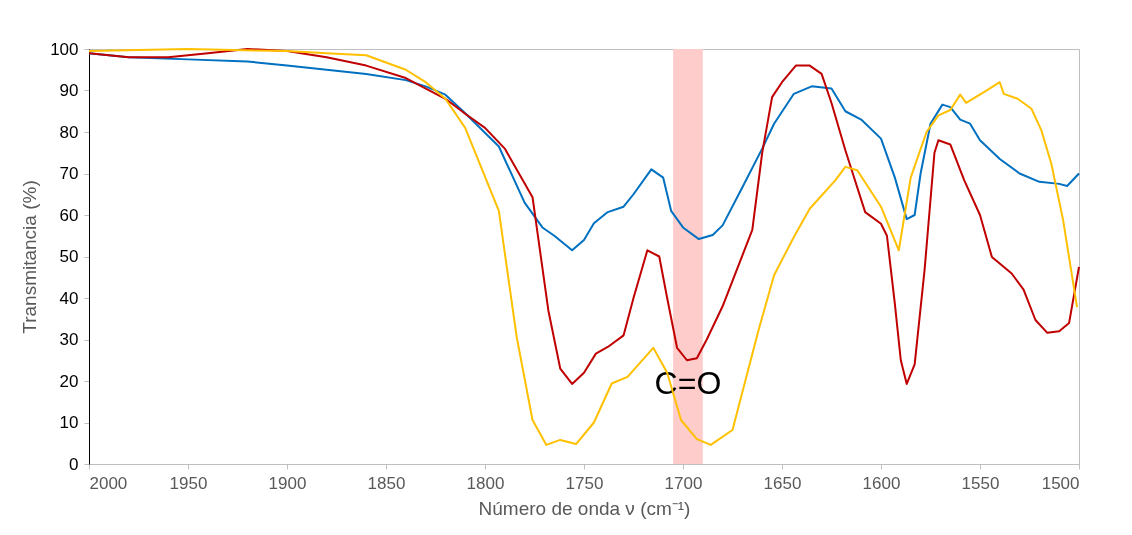 The width and height of the screenshot is (1132, 535). What do you see at coordinates (1060, 483) in the screenshot?
I see `x-tick-label: 1500` at bounding box center [1060, 483].